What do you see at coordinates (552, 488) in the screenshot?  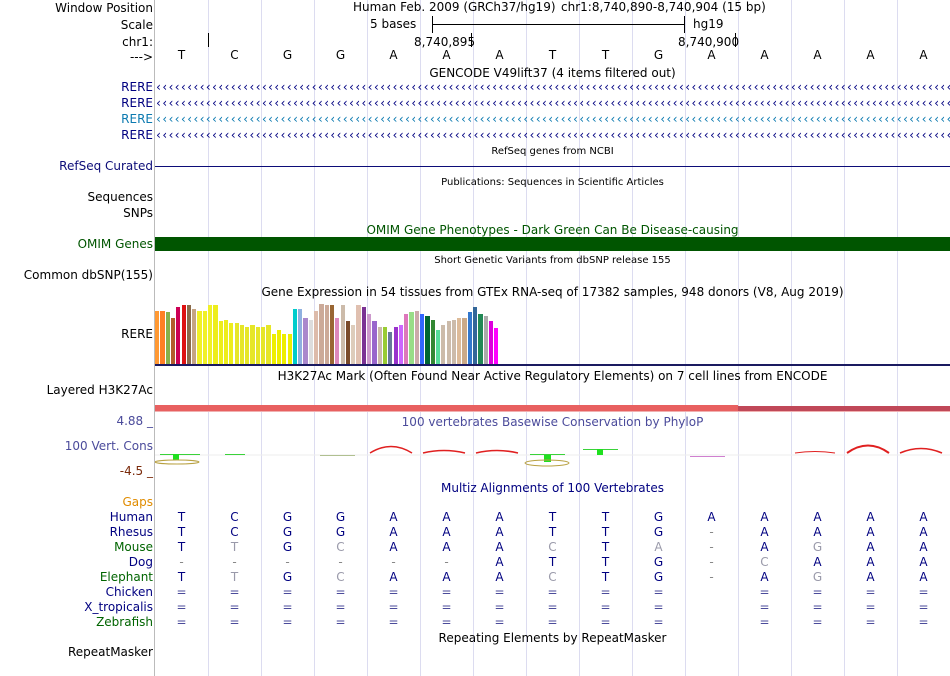 I see `multiz-title: Multiz Alignments of 100 Vertebrates` at bounding box center [552, 488].